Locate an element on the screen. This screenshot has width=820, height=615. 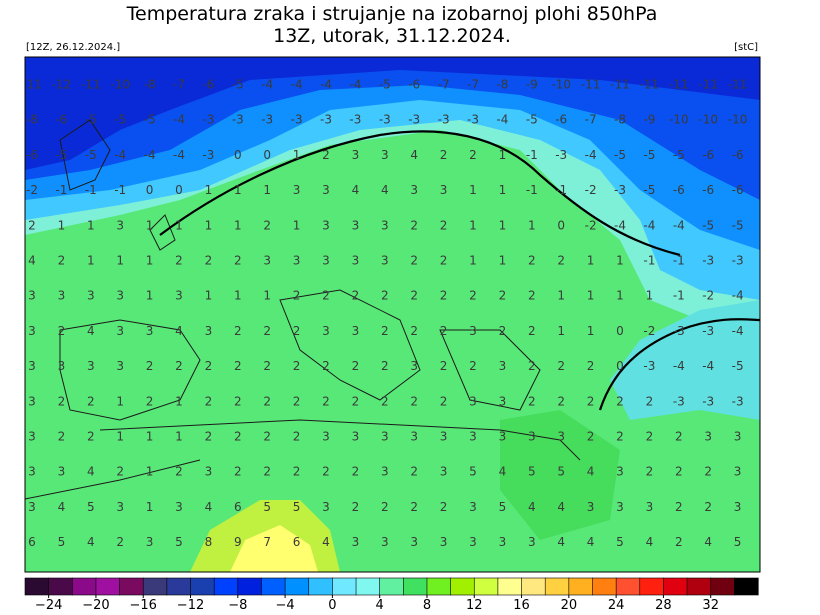
grid-value: -11 is located at coordinates (591, 85).